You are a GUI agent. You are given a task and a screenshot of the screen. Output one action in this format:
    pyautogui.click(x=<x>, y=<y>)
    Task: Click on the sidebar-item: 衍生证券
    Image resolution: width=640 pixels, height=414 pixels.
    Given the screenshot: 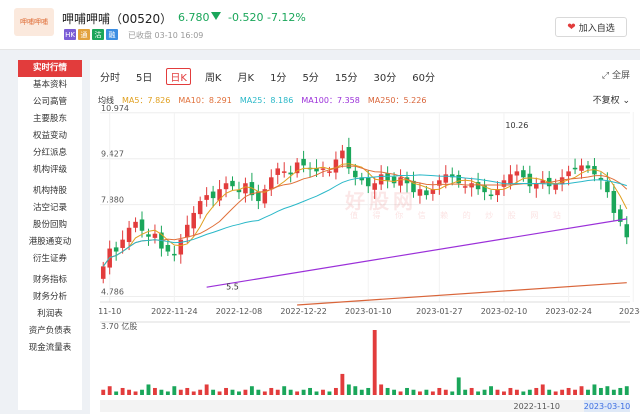 What is the action you would take?
    pyautogui.click(x=49, y=259)
    